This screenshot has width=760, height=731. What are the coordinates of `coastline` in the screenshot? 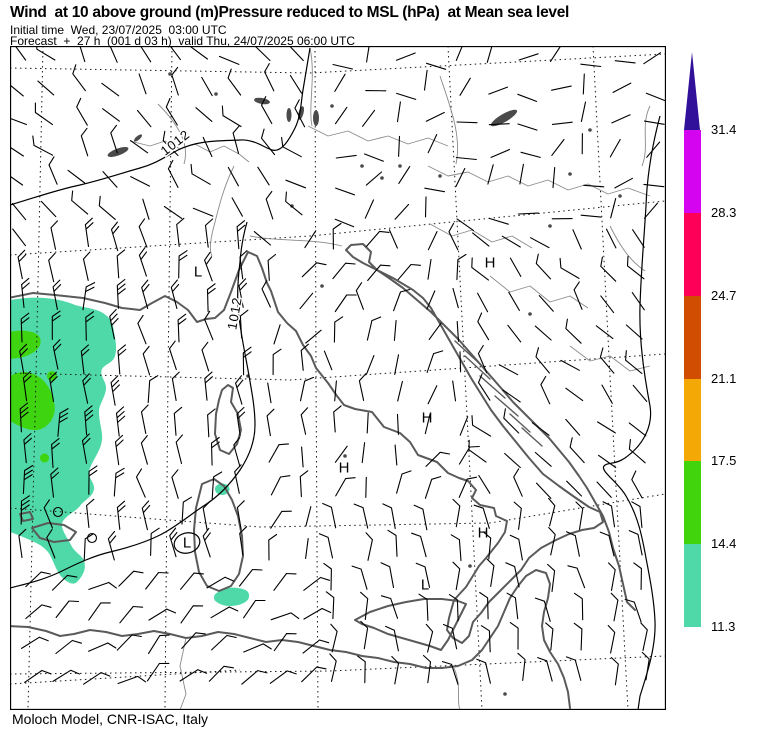 It's located at (218, 535).